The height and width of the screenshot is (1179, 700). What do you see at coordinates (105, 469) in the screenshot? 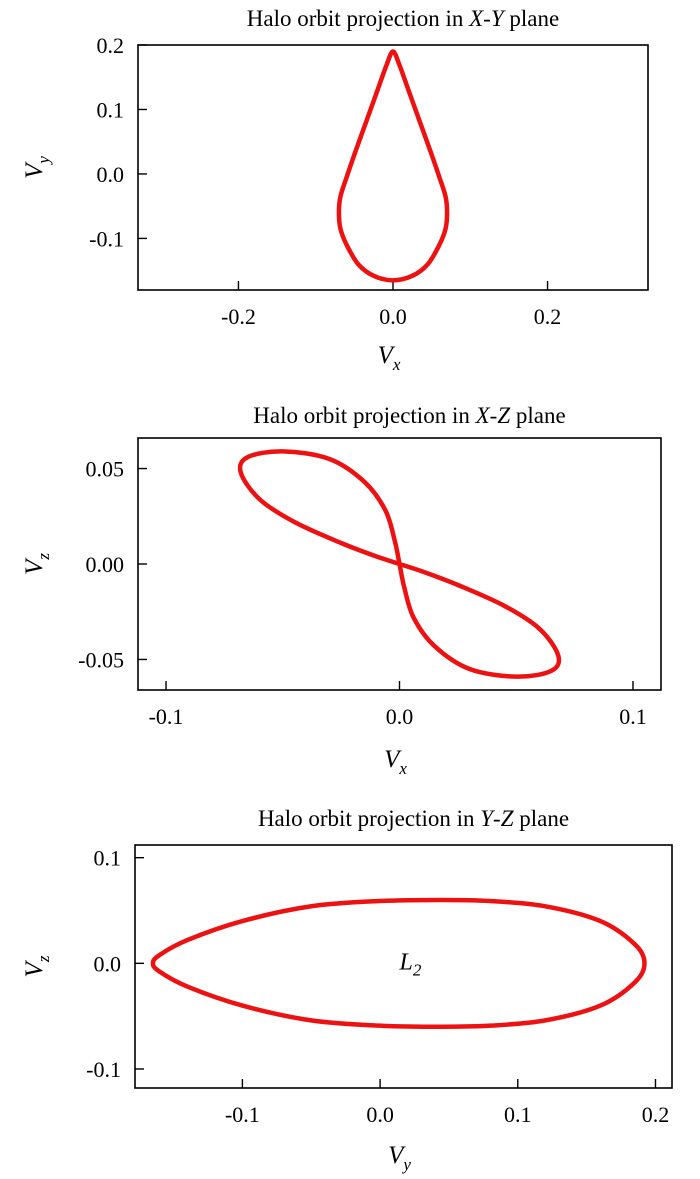
I see `y-tick-label: 0.05` at bounding box center [105, 469].